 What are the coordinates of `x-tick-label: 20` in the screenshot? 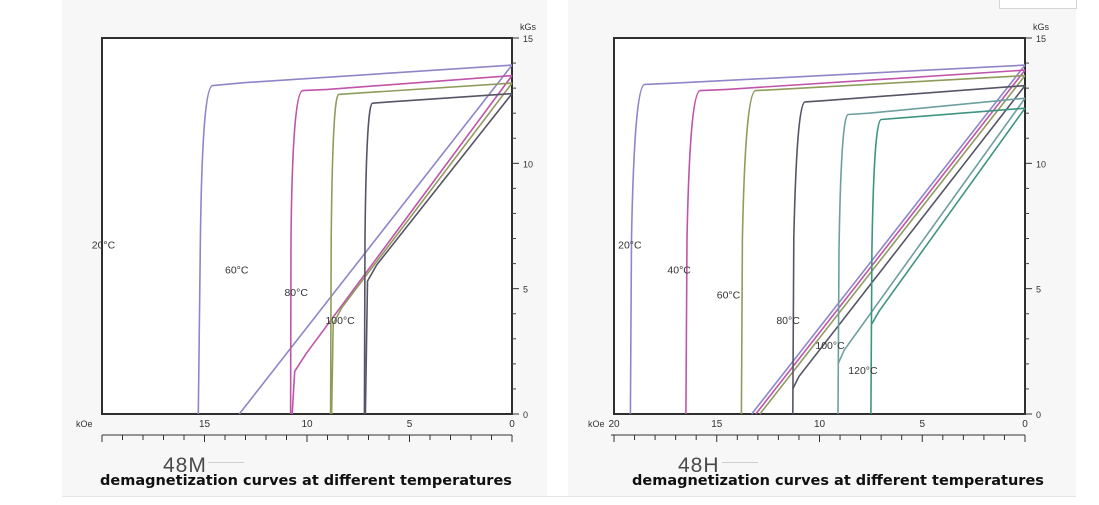 It's located at (614, 424).